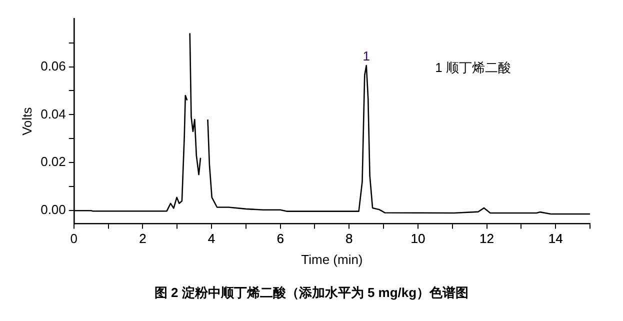 The height and width of the screenshot is (321, 623). What do you see at coordinates (53, 66) in the screenshot?
I see `y-tick-label: 0.06` at bounding box center [53, 66].